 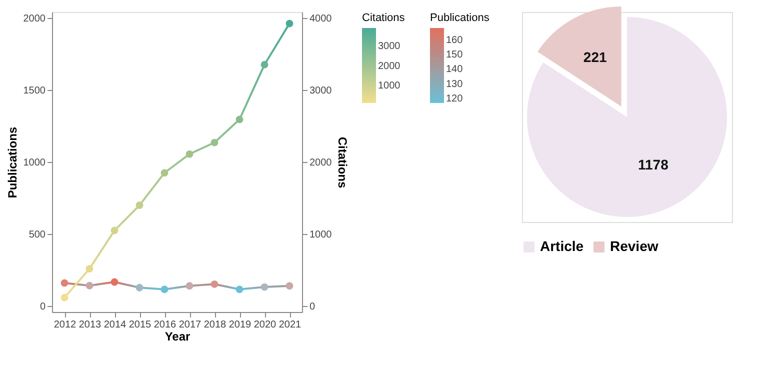 I want to click on y-axis-title: Publications, so click(x=12, y=162).